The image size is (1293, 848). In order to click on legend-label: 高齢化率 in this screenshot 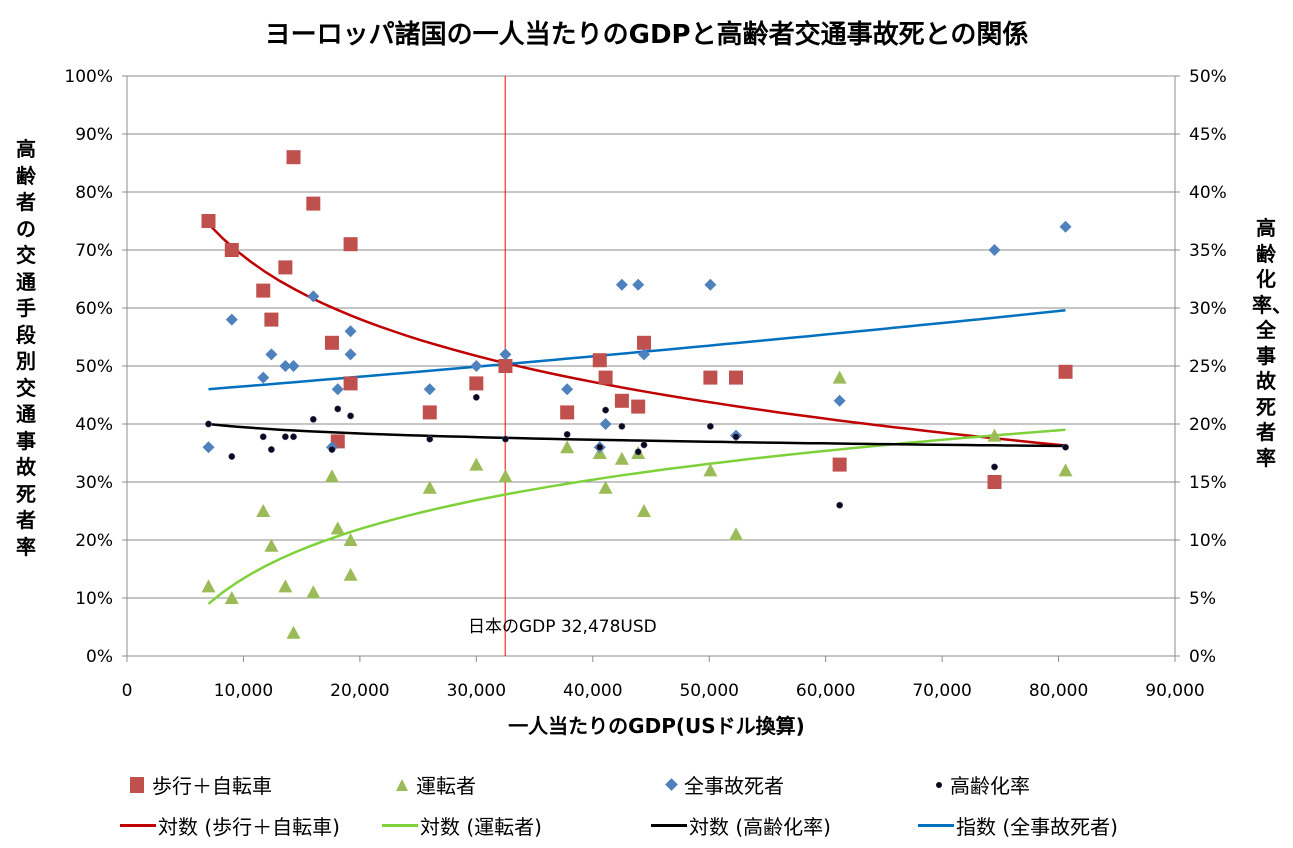, I will do `click(990, 786)`.